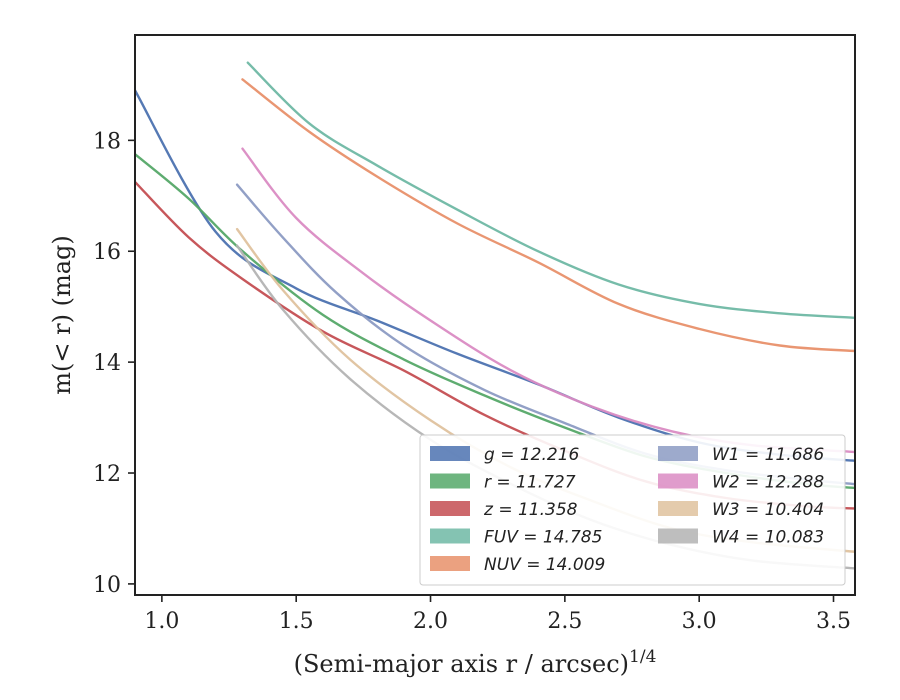  I want to click on legend-label-3: z = 11.358, so click(530, 510).